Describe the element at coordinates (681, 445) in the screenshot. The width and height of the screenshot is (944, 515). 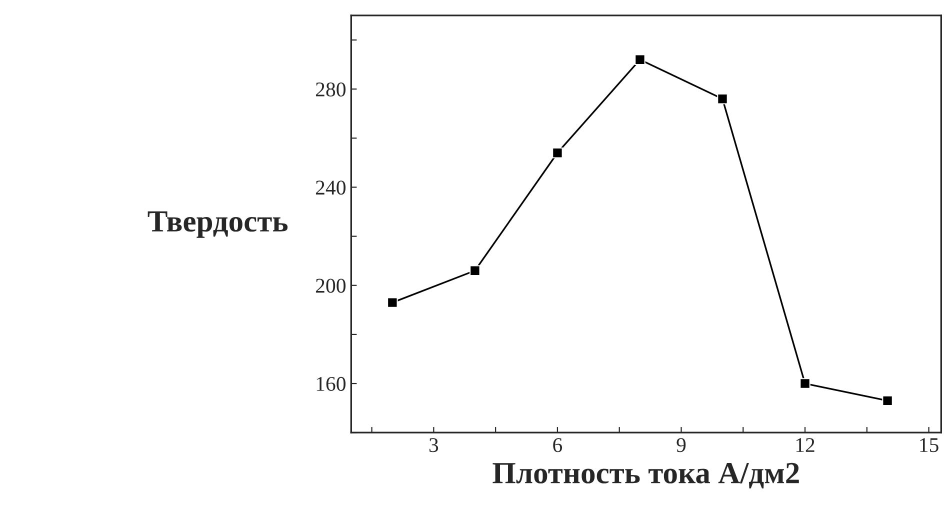
I see `x-tick-label: 9` at that location.